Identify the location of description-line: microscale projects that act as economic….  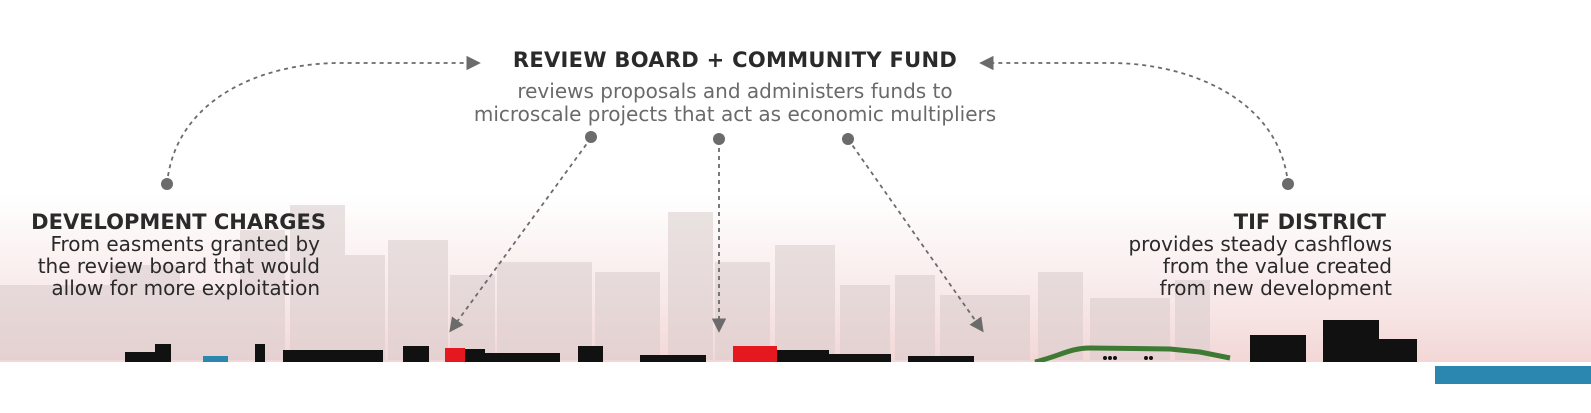
(735, 114).